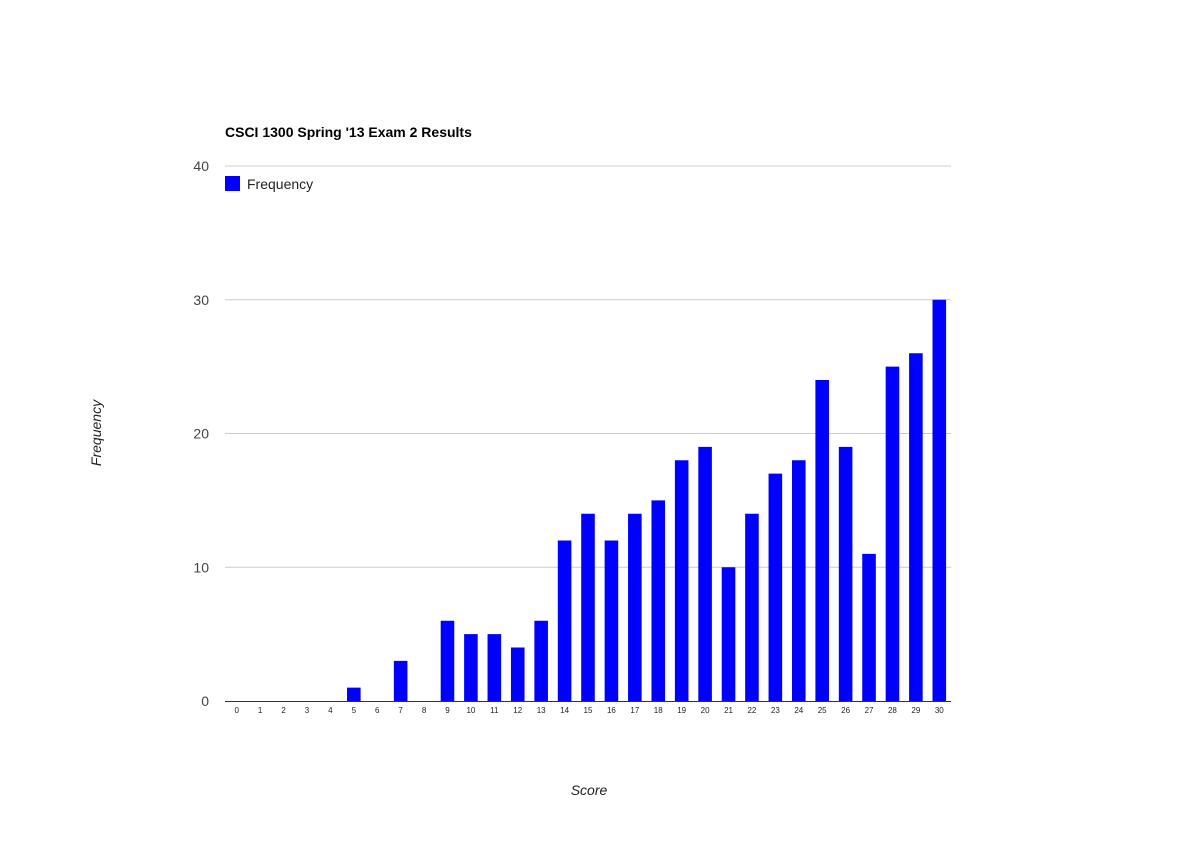 The width and height of the screenshot is (1177, 866). What do you see at coordinates (939, 710) in the screenshot?
I see `x-tick-label: 30` at bounding box center [939, 710].